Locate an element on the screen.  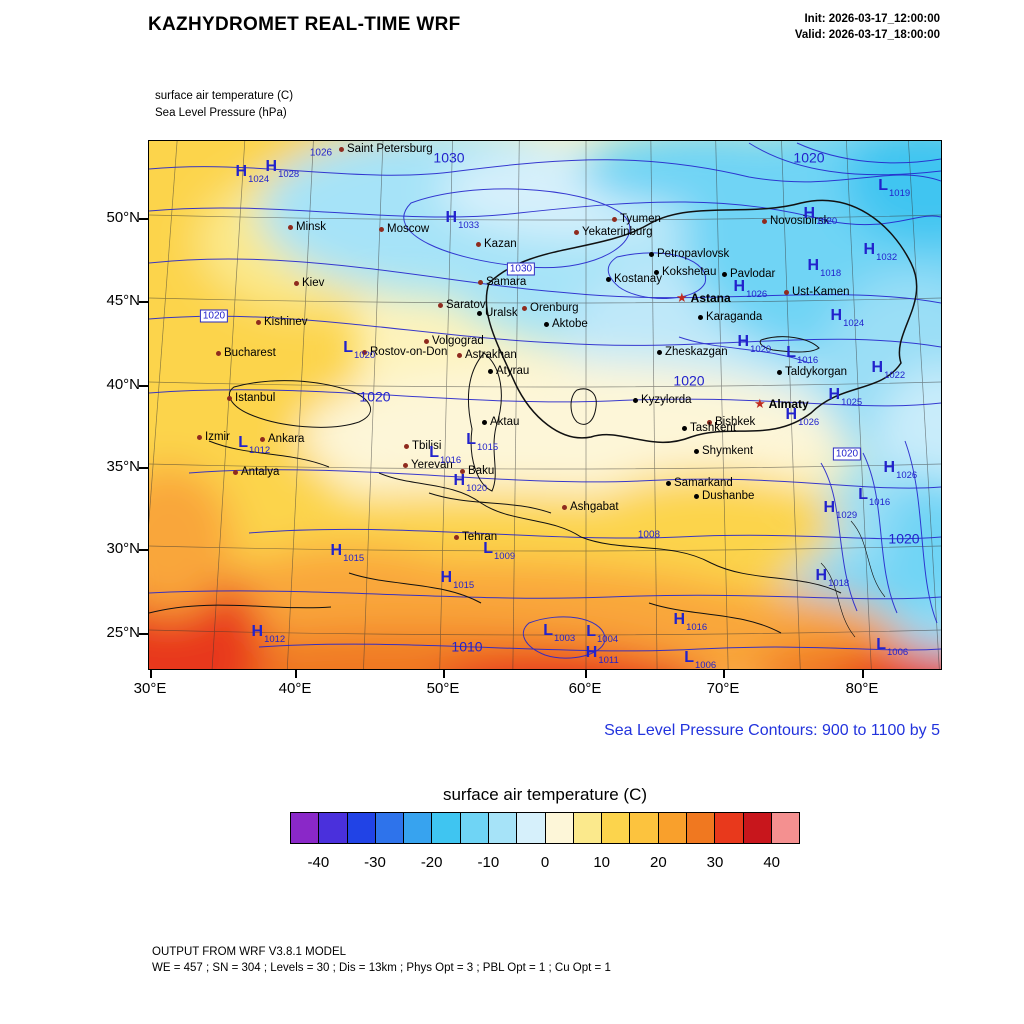
city-orenburg: Orenburg is located at coordinates (550, 308).